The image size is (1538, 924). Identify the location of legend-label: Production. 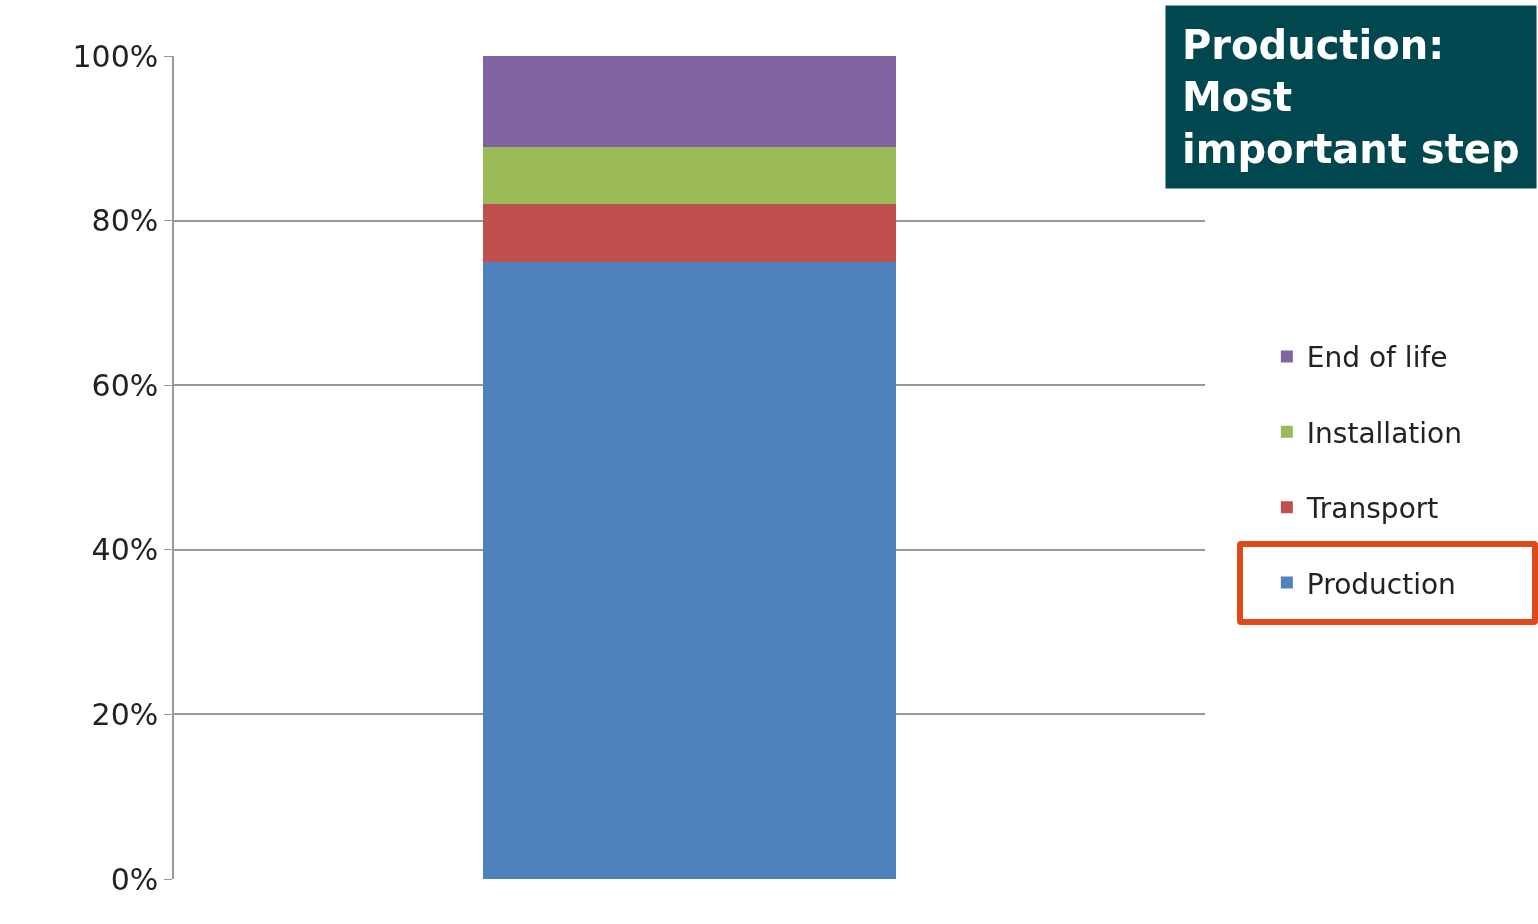
(1381, 584).